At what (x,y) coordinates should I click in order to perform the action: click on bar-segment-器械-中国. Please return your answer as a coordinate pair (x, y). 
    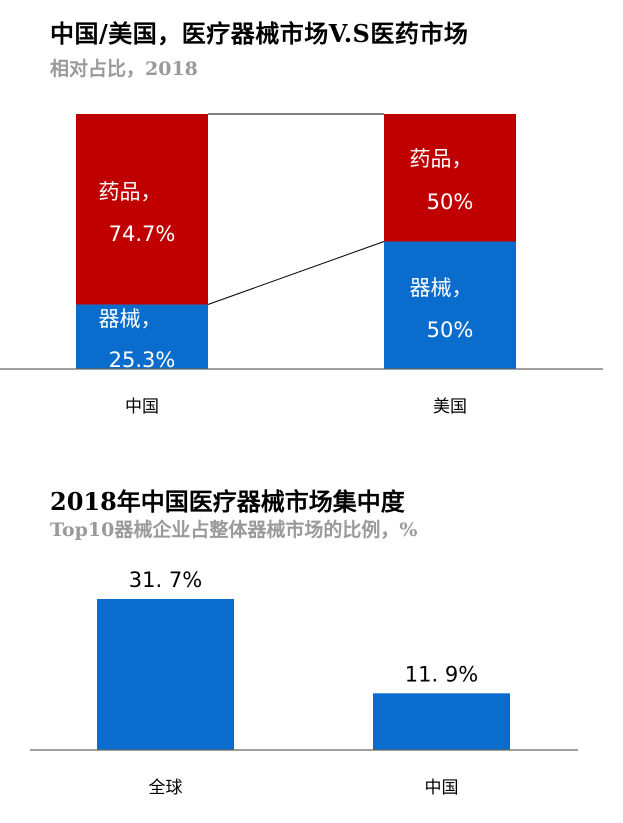
    Looking at the image, I should click on (142, 336).